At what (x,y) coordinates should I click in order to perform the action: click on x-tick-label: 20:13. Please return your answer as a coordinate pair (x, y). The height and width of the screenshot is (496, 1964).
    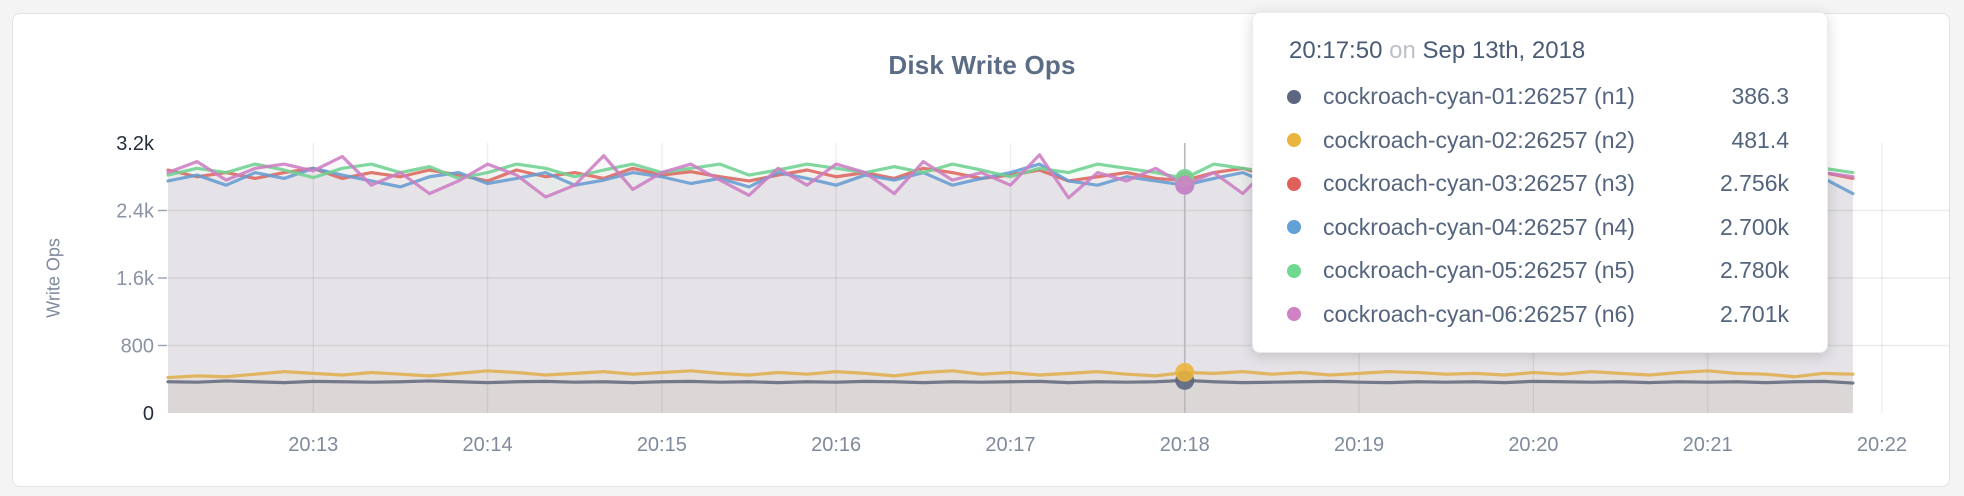
    Looking at the image, I should click on (313, 445).